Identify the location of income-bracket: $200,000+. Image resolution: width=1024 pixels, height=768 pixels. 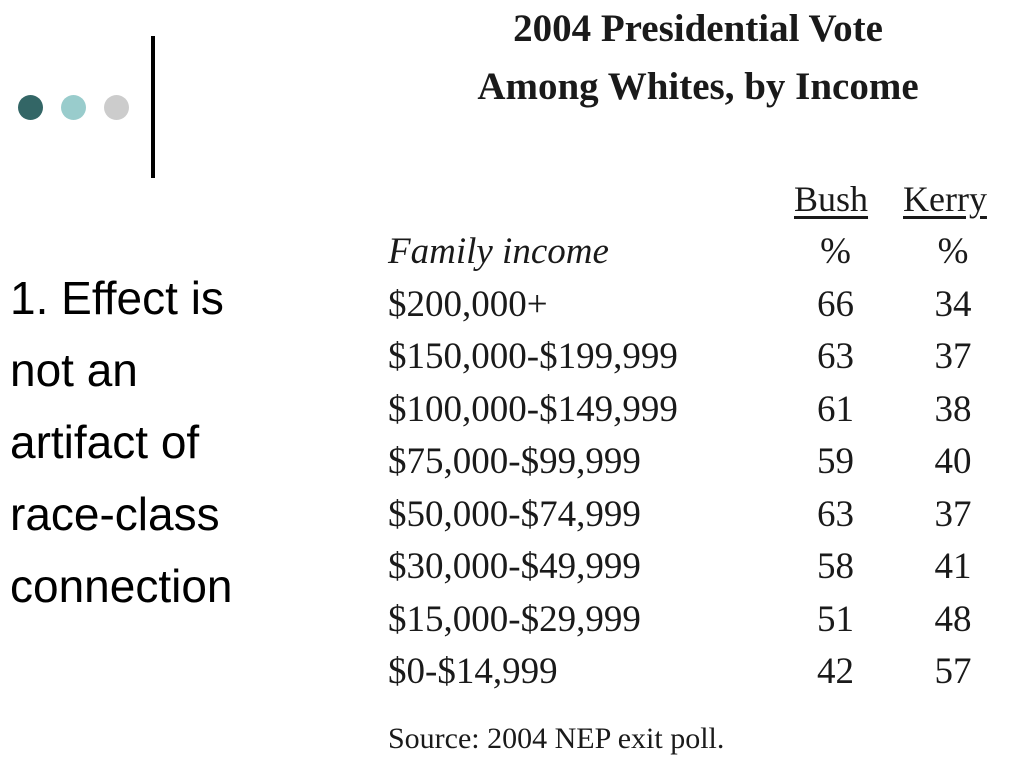
(468, 304).